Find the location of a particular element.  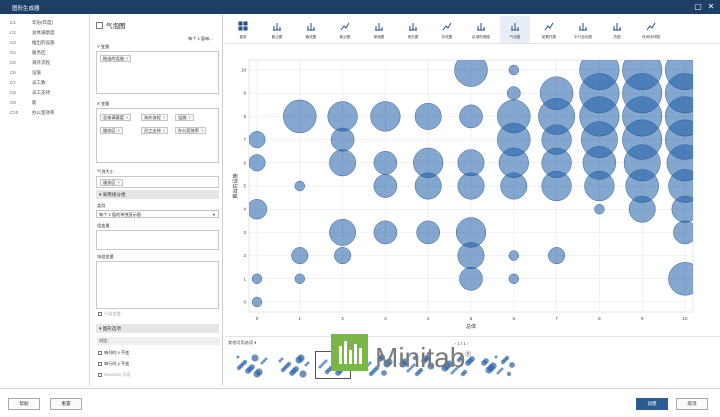

tool-boxplot: 箱线图 is located at coordinates (311, 29).